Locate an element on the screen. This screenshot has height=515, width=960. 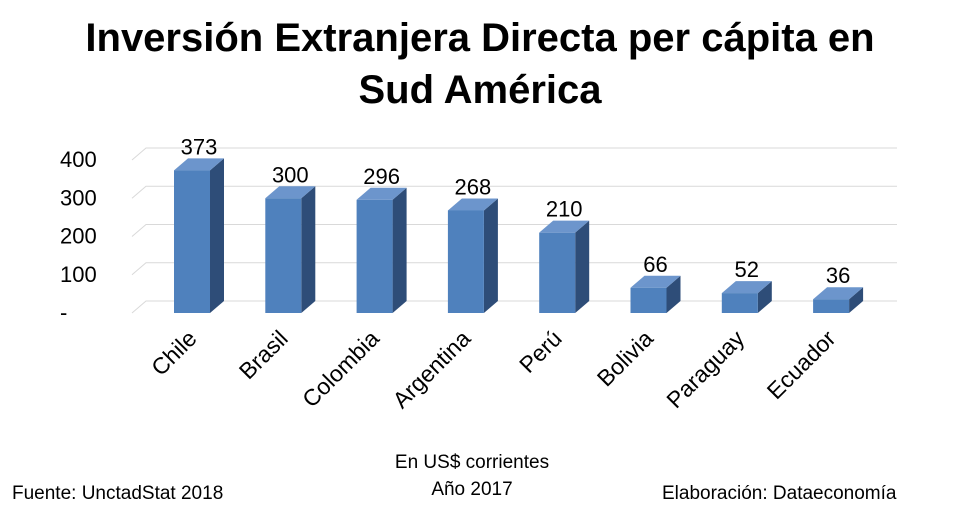
data-label: 373 is located at coordinates (199, 146).